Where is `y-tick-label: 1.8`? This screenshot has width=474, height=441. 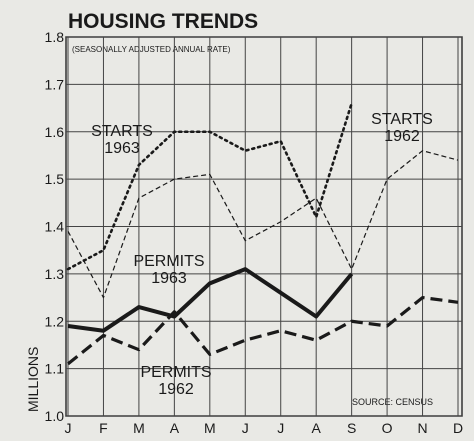
y-tick-label: 1.8 is located at coordinates (55, 37).